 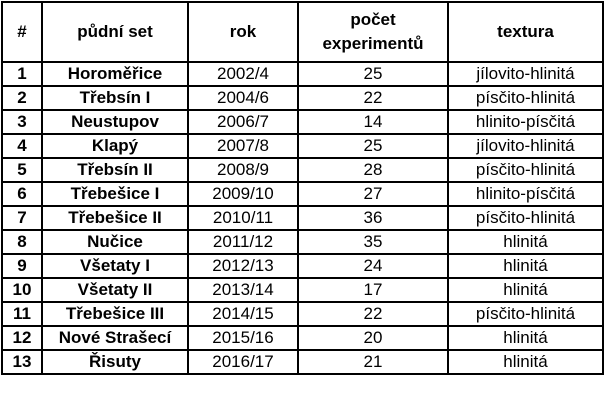 What do you see at coordinates (22, 32) in the screenshot?
I see `header-number: #` at bounding box center [22, 32].